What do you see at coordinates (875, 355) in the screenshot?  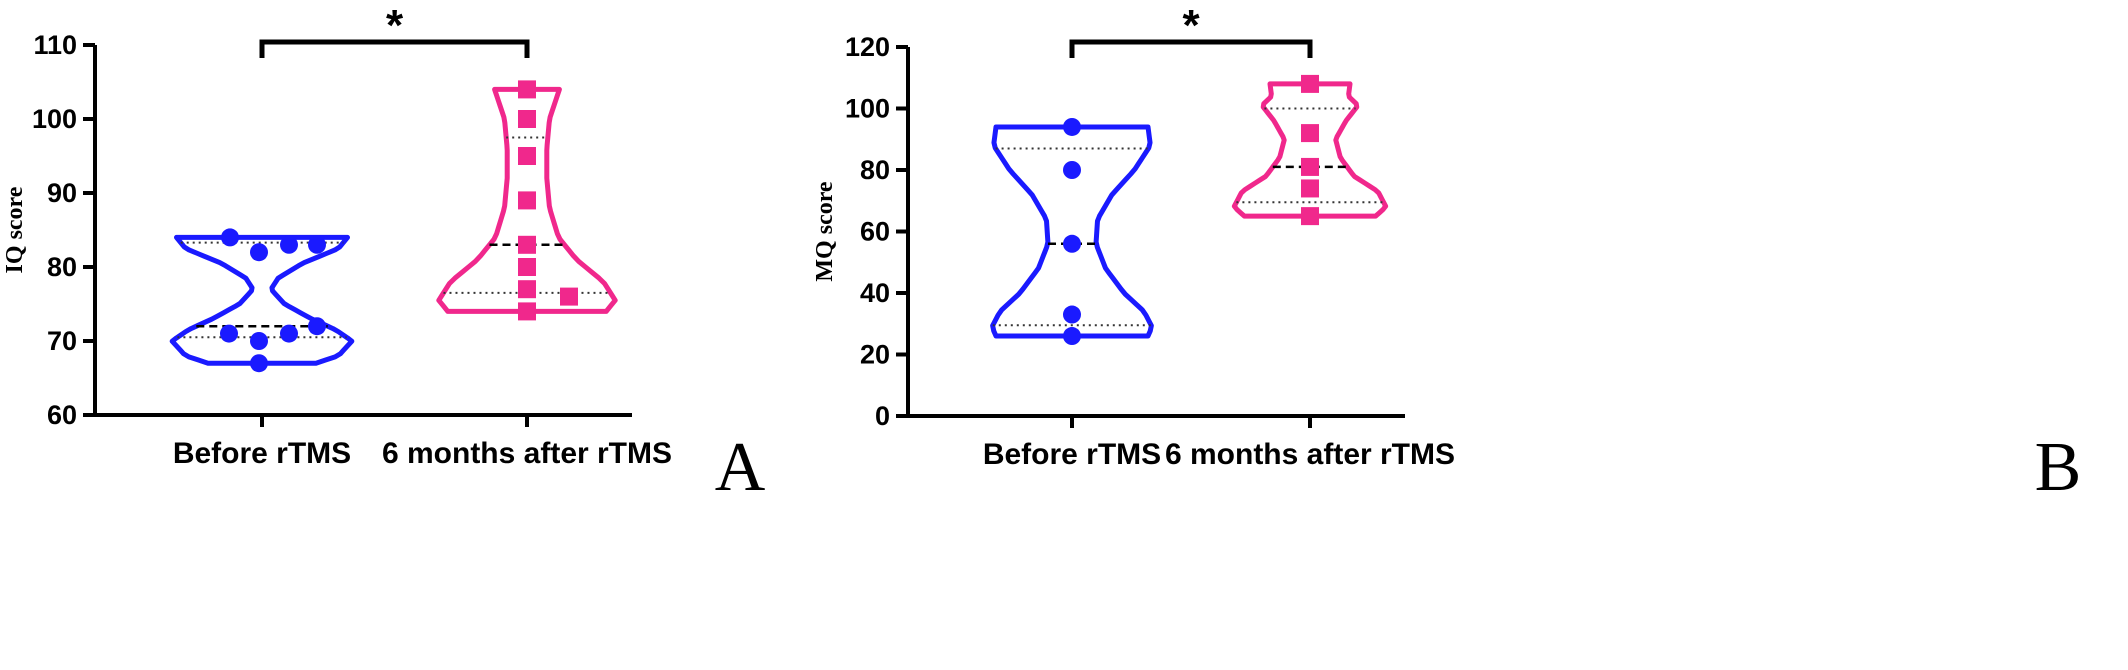 I see `y-tick-label: 20` at bounding box center [875, 355].